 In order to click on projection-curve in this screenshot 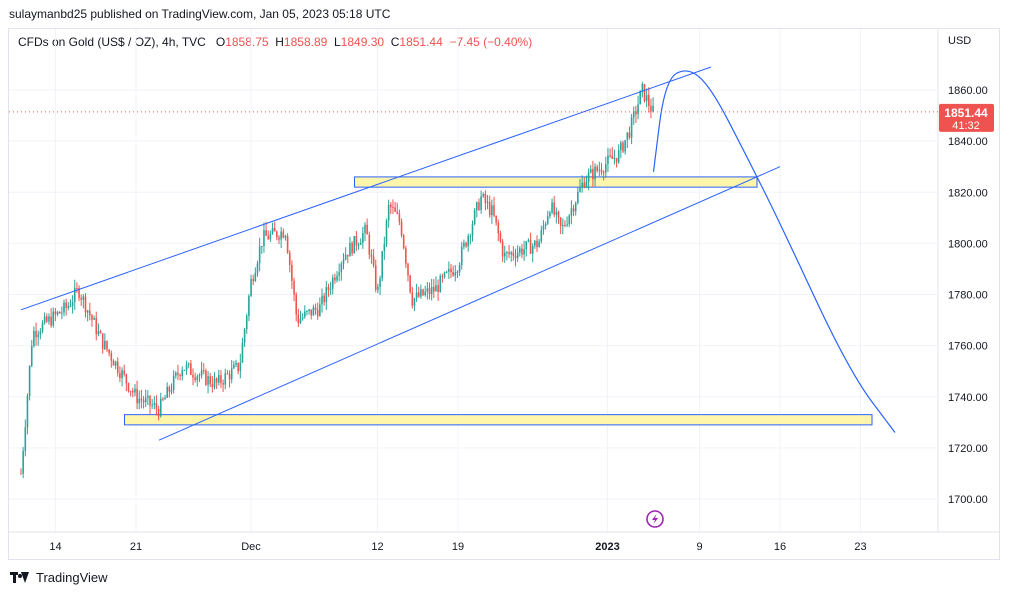, I will do `click(774, 251)`.